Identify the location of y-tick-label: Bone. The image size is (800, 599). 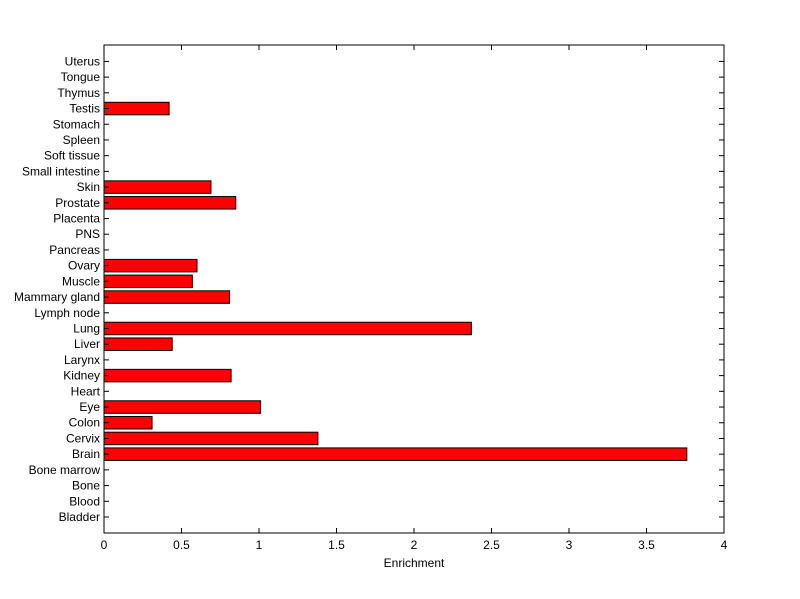
(86, 486).